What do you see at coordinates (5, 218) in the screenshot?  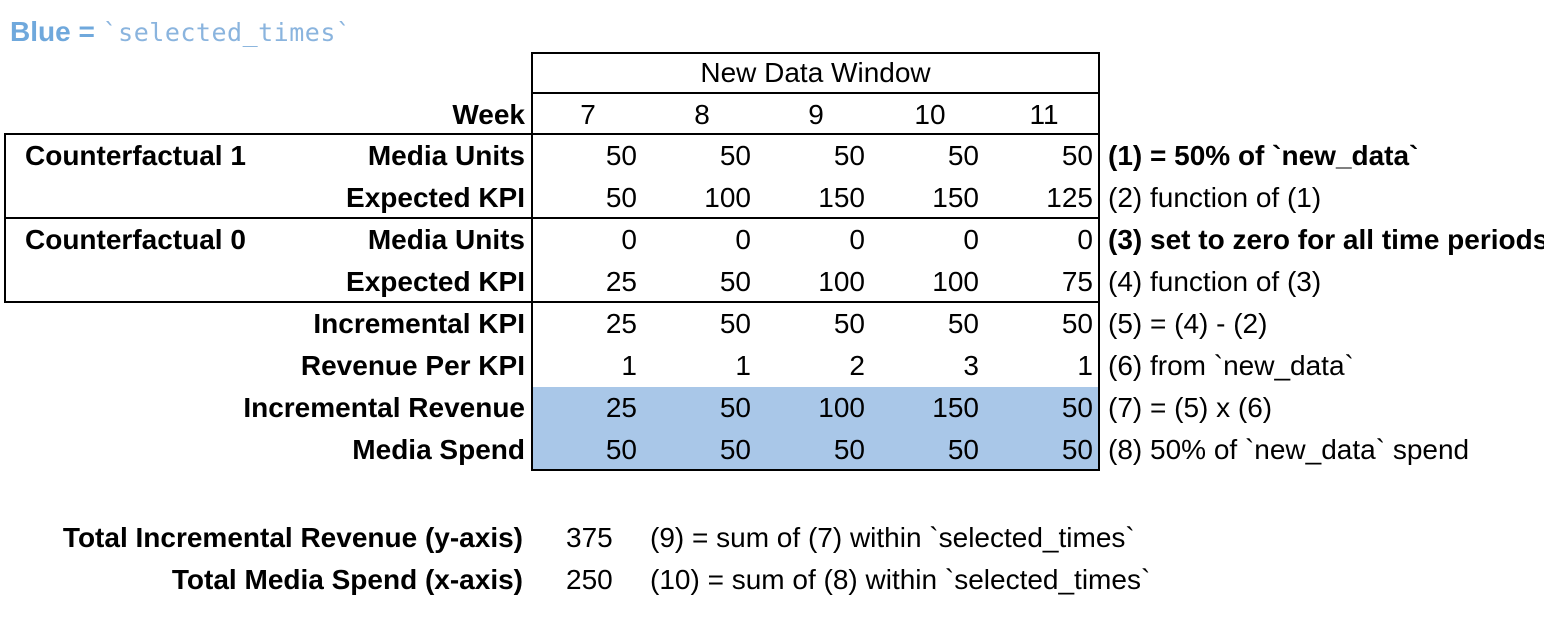 I see `label-box-left-border` at bounding box center [5, 218].